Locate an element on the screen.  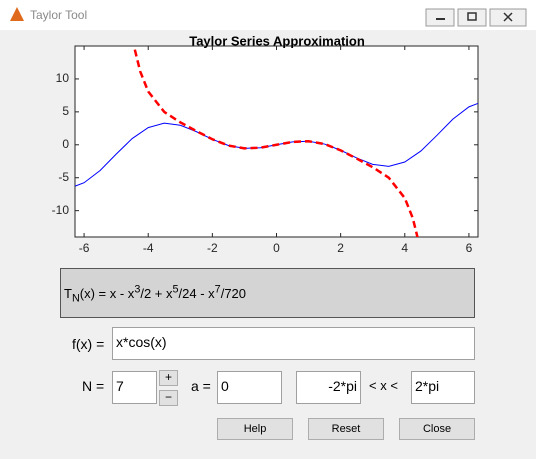
formula-text: T is located at coordinates (68, 294).